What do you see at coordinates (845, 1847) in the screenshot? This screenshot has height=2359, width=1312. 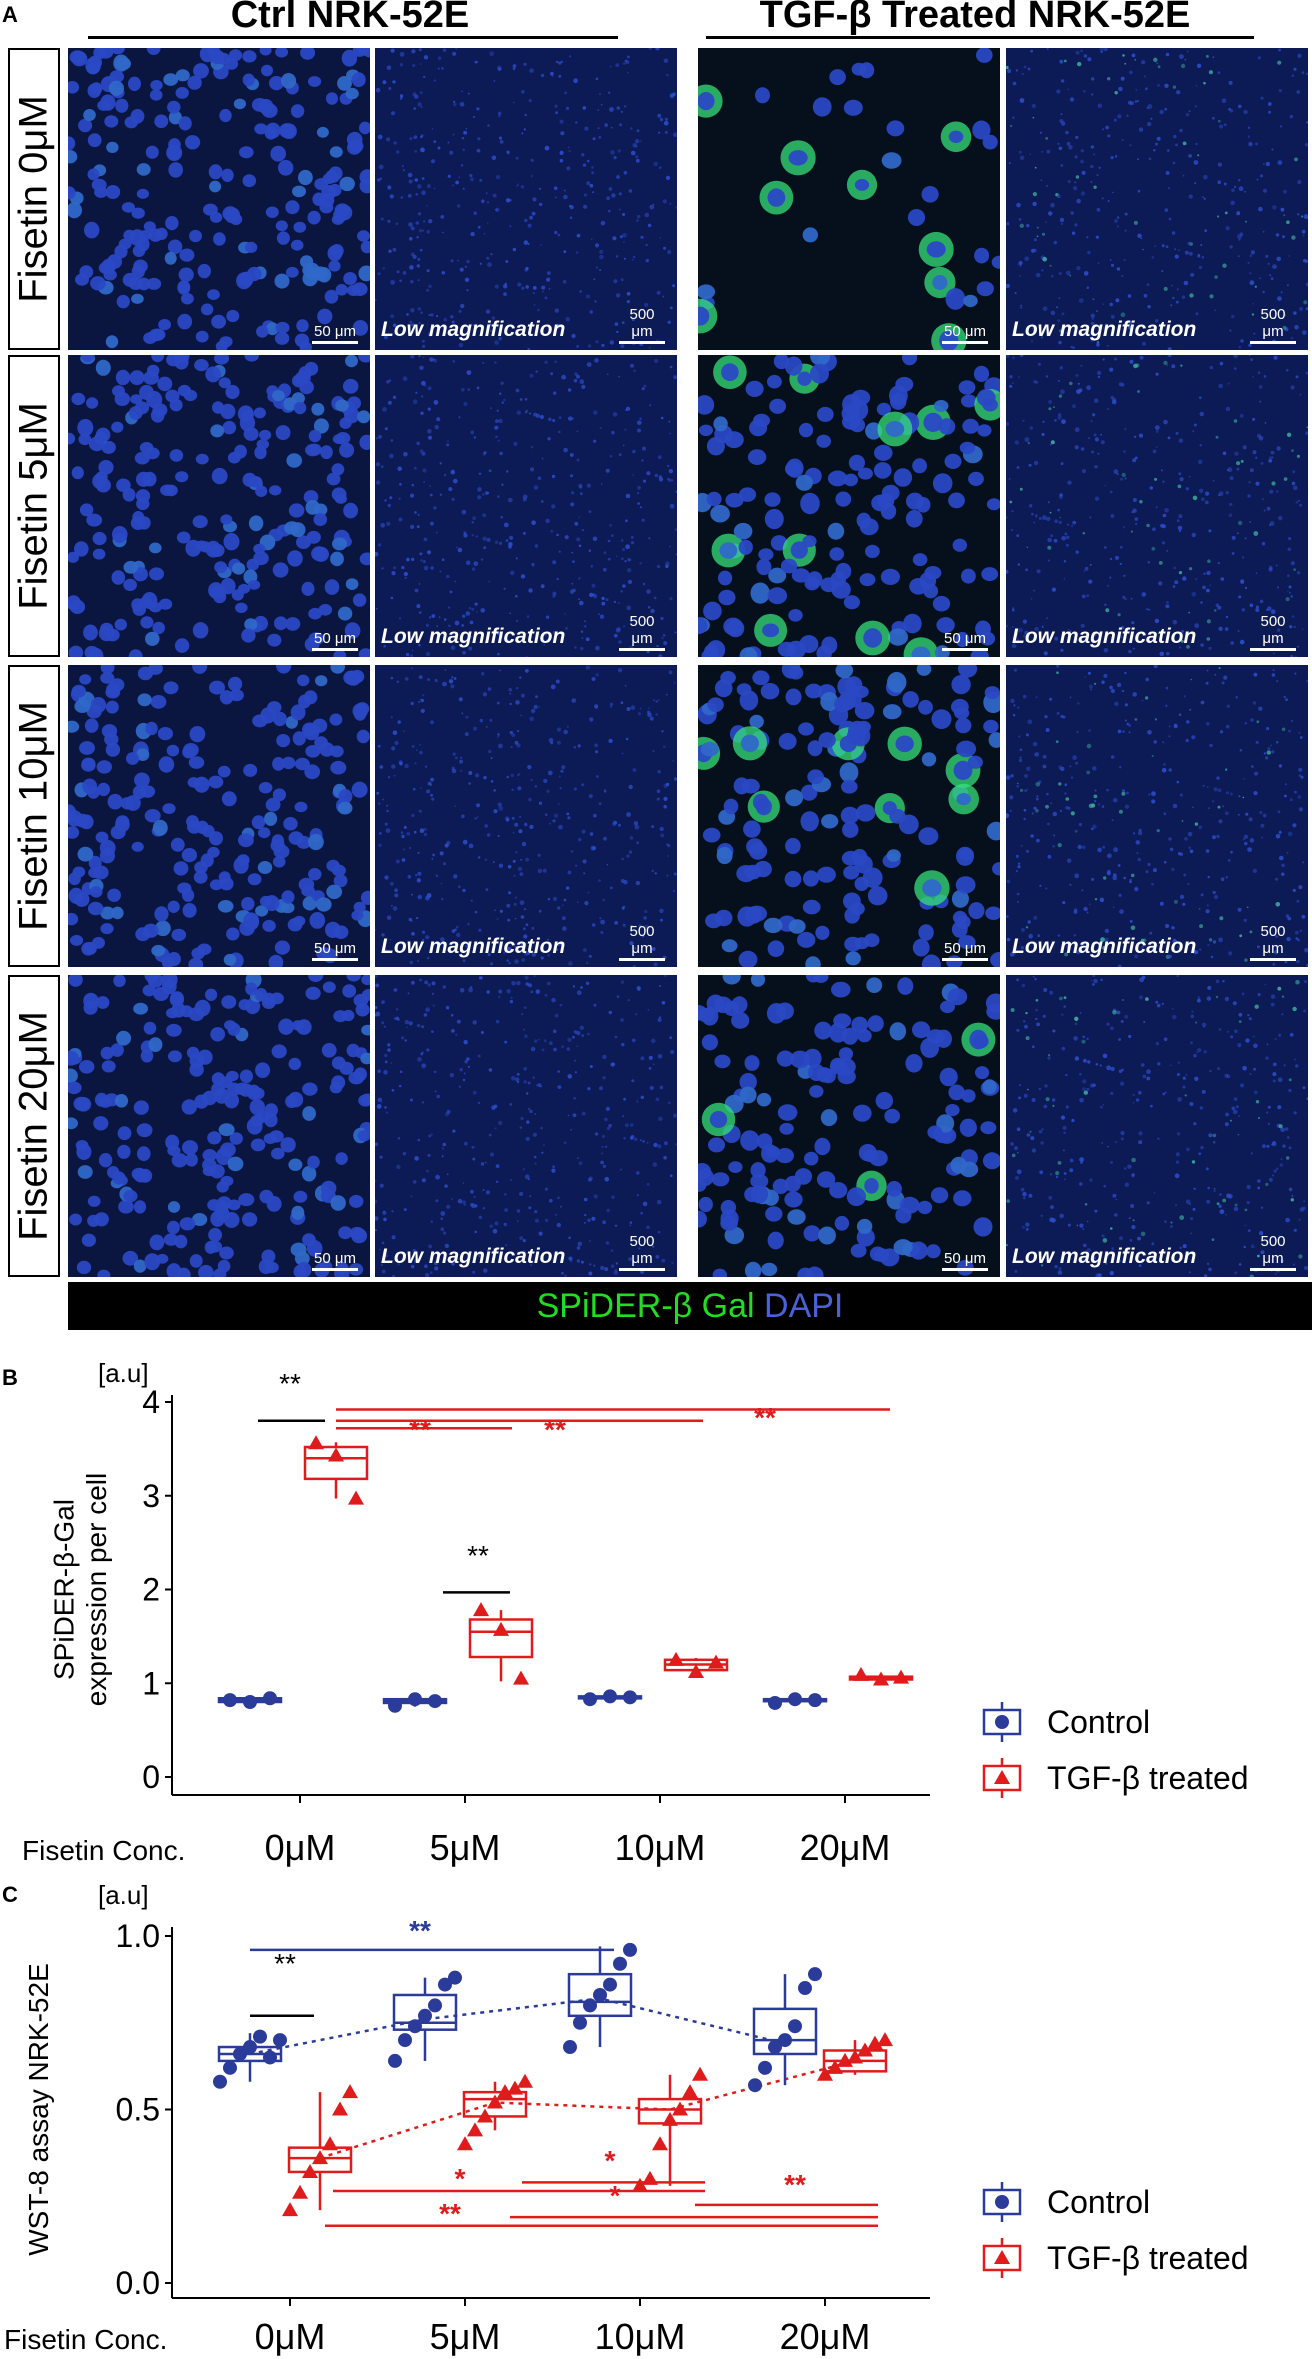 I see `x-tick-label: 20μM` at bounding box center [845, 1847].